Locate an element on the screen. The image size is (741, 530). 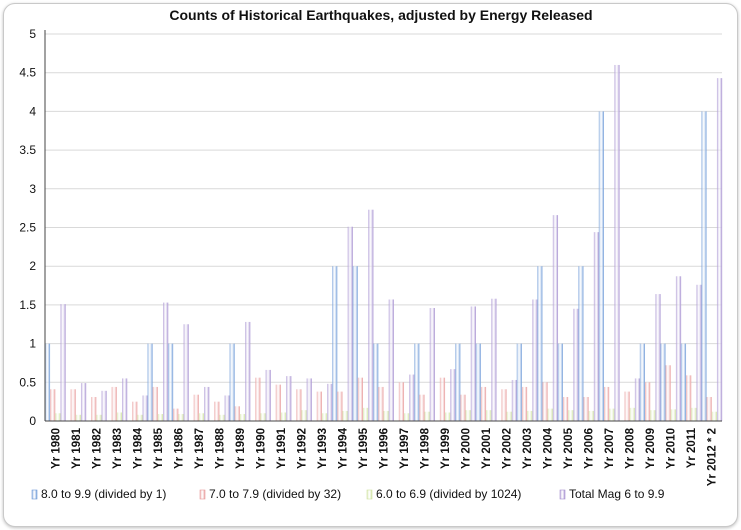
bar-7-0-to-7-9-divided-by-32-yr-1991 is located at coordinates (278, 402).